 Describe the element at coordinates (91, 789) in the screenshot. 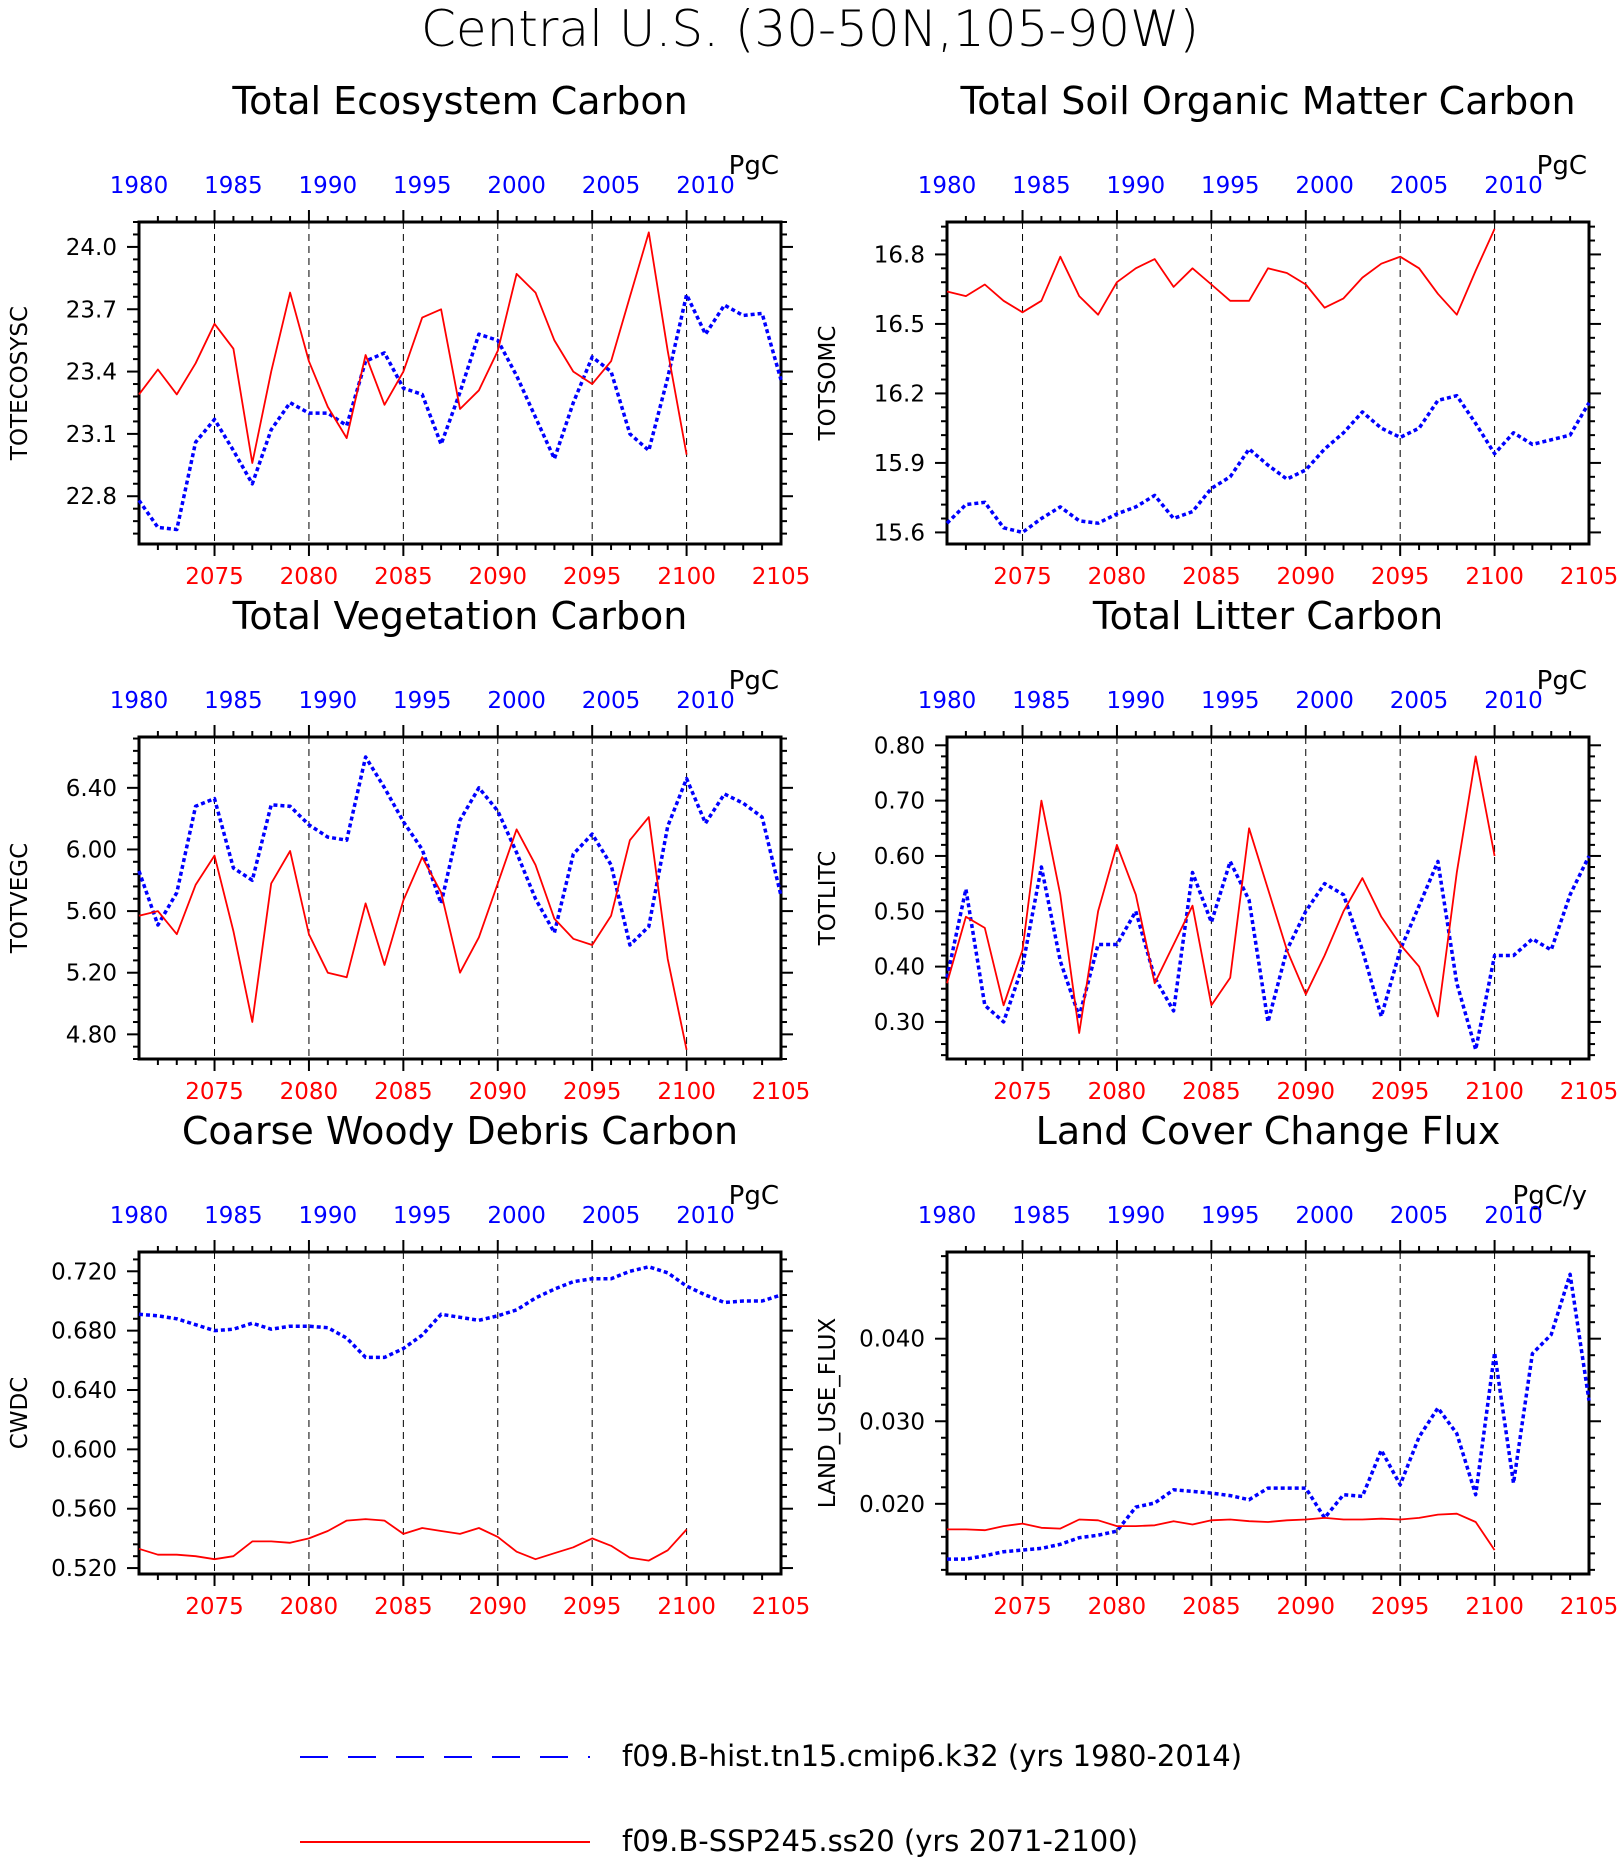

I see `y-tick-label: 6.40` at that location.